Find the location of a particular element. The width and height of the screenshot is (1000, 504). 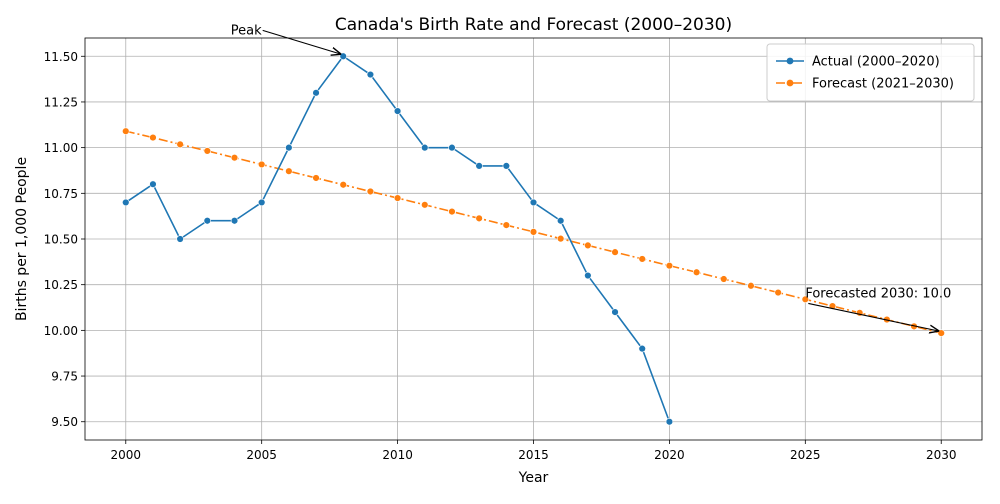

legend: Actual (2000–2020) Forecast (2021–2030) is located at coordinates (870, 72).